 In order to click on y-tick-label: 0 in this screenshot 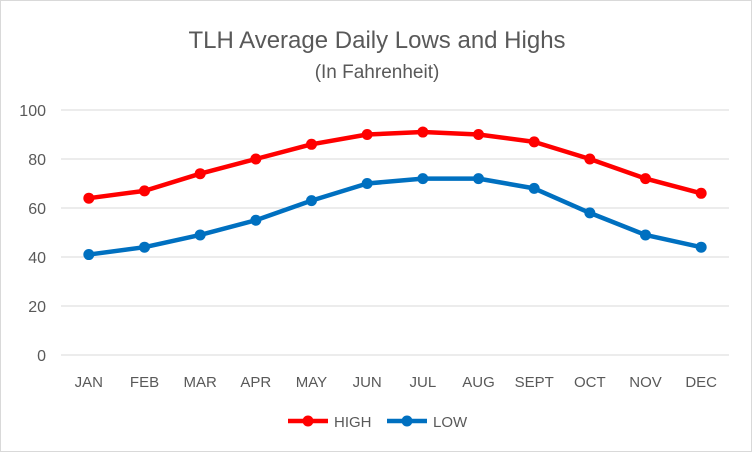, I will do `click(41, 356)`.